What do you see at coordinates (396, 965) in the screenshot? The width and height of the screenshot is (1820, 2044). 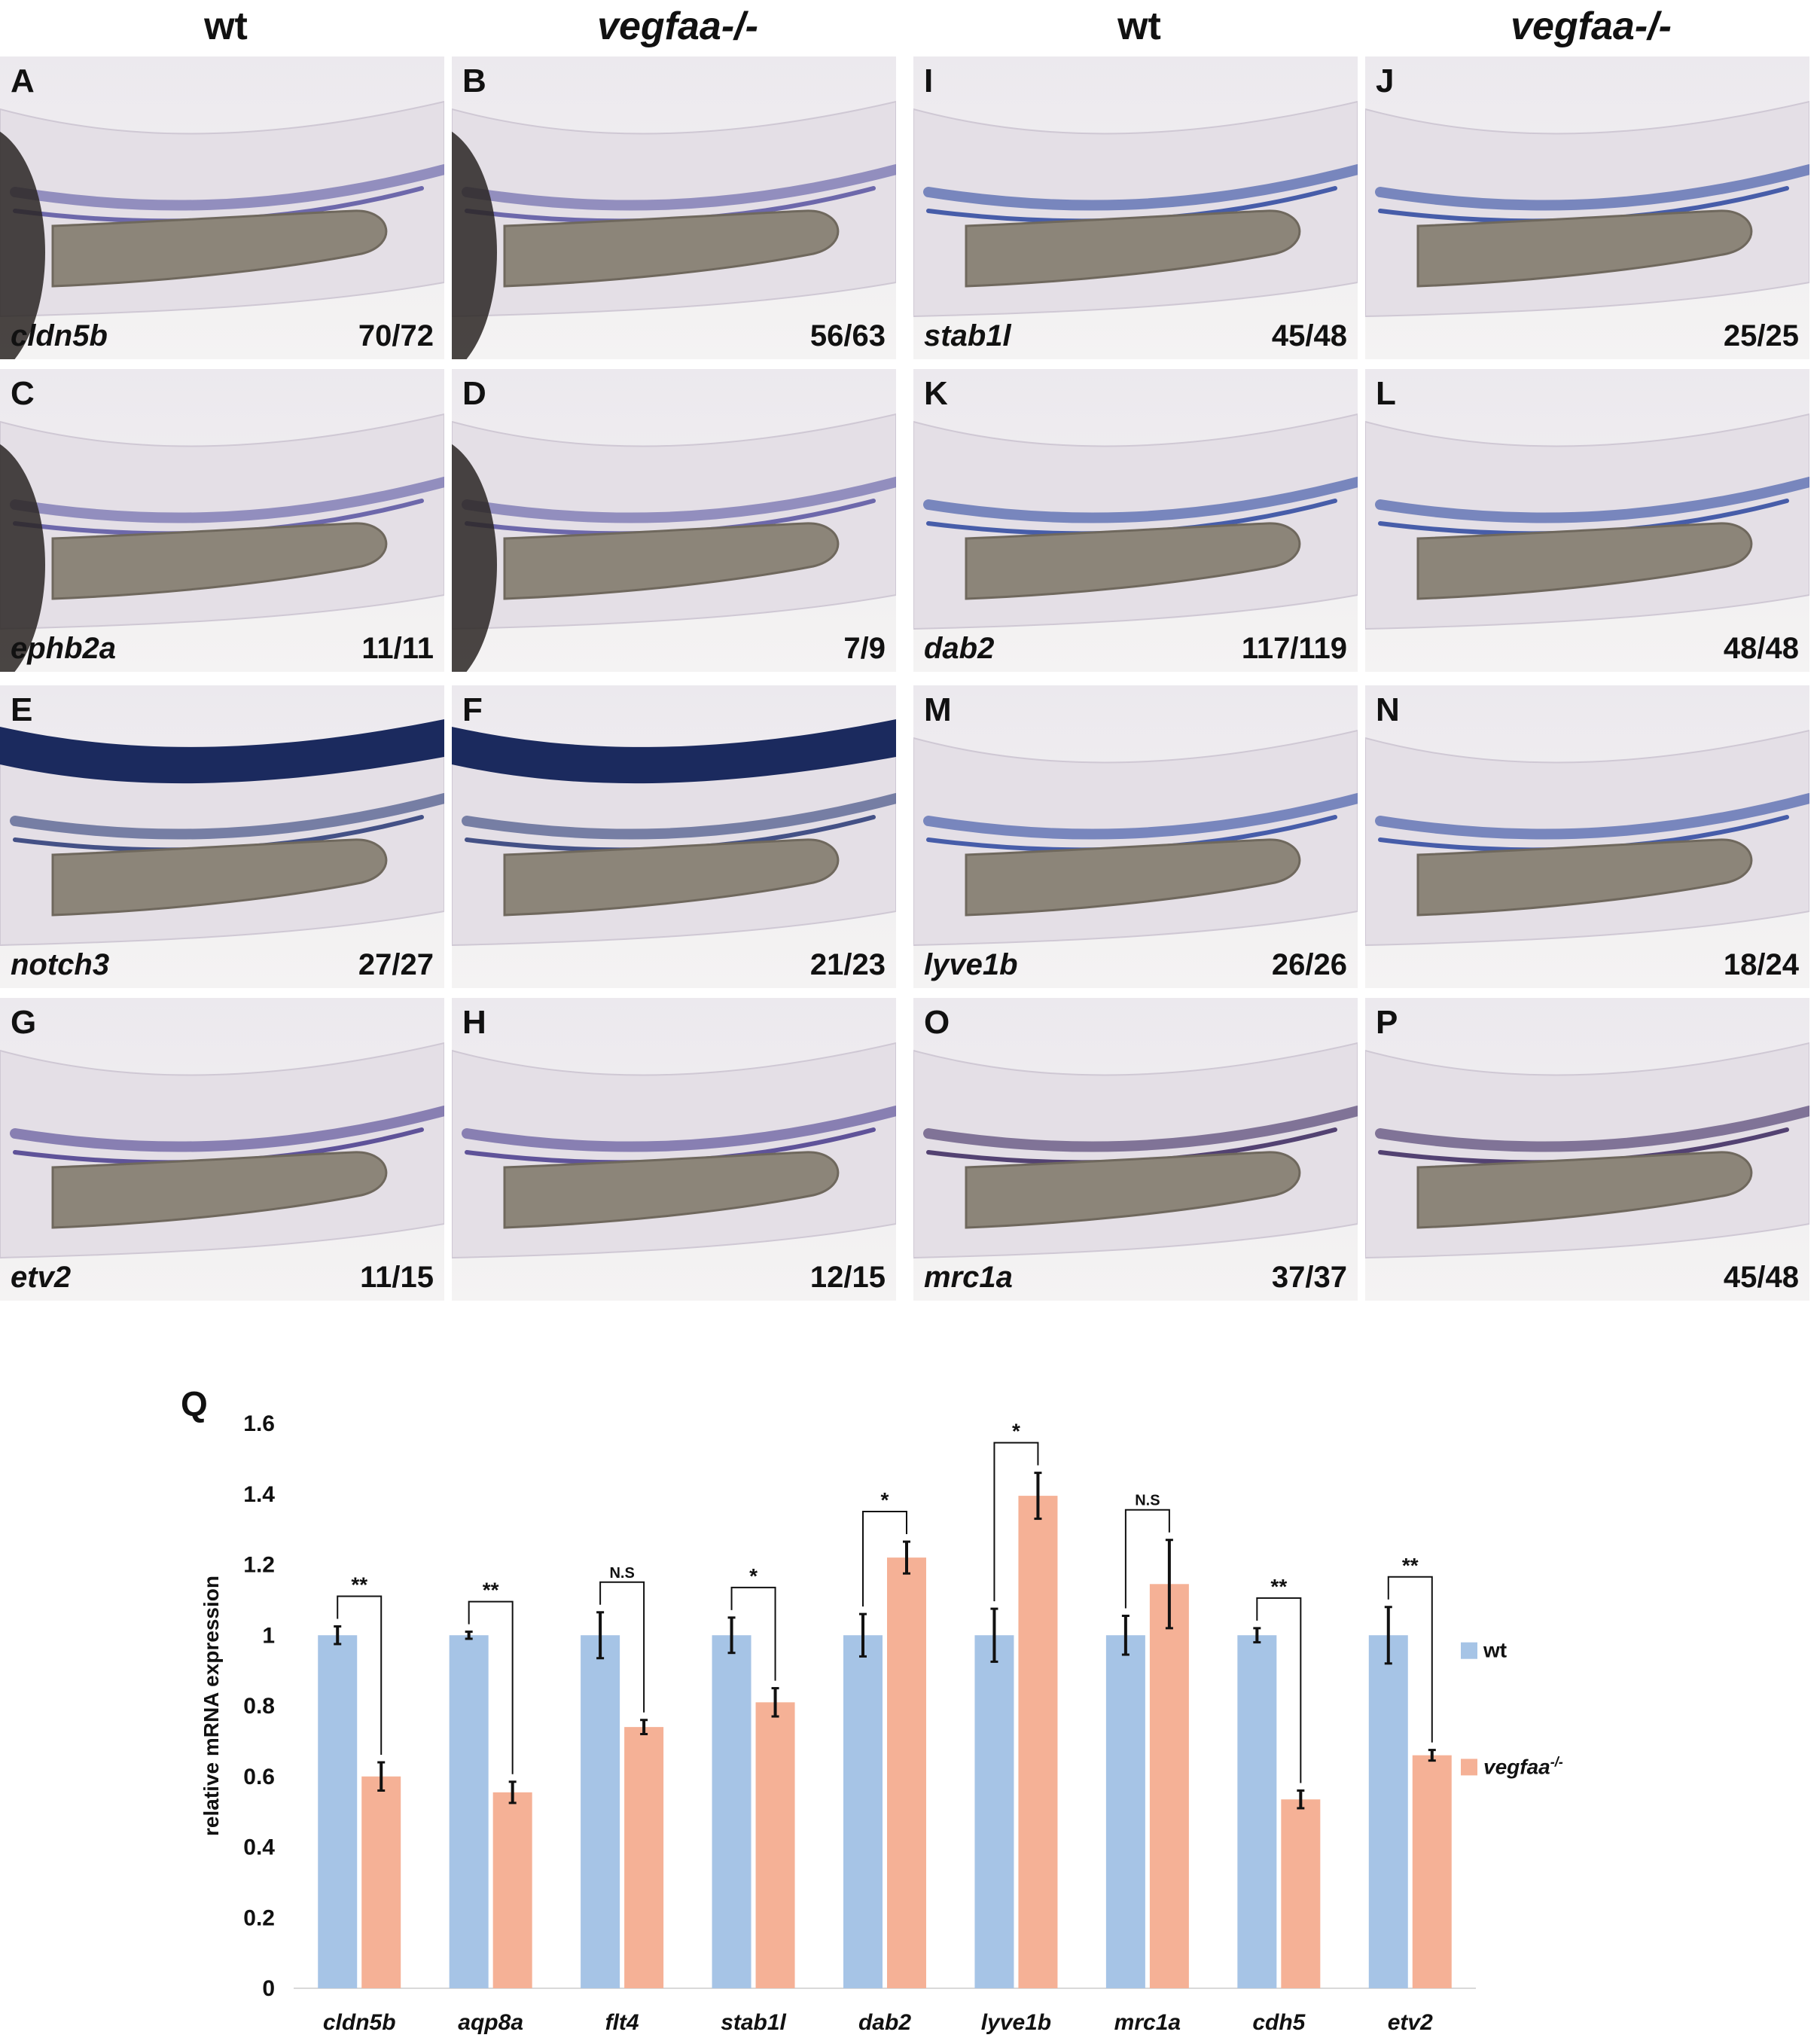 I see `embryo-count: 27/27` at bounding box center [396, 965].